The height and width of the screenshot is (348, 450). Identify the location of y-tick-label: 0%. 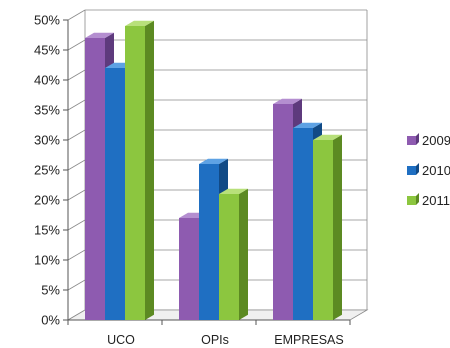
(50, 320).